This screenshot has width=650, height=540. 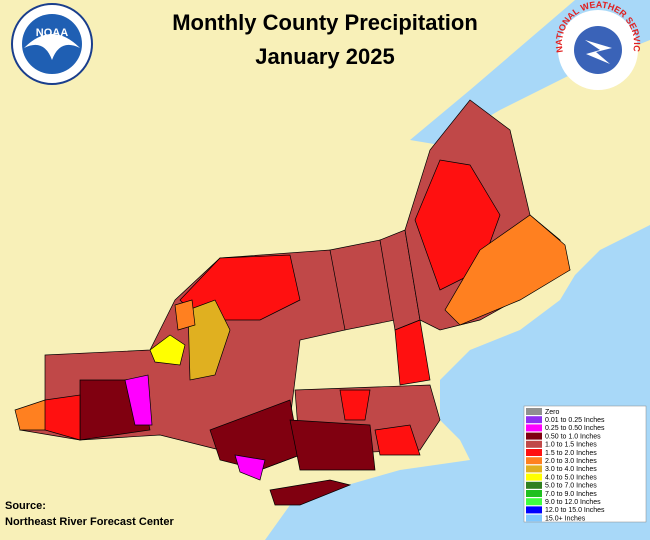 What do you see at coordinates (571, 461) in the screenshot?
I see `legend-label: 2.0 to 3.0 Inches` at bounding box center [571, 461].